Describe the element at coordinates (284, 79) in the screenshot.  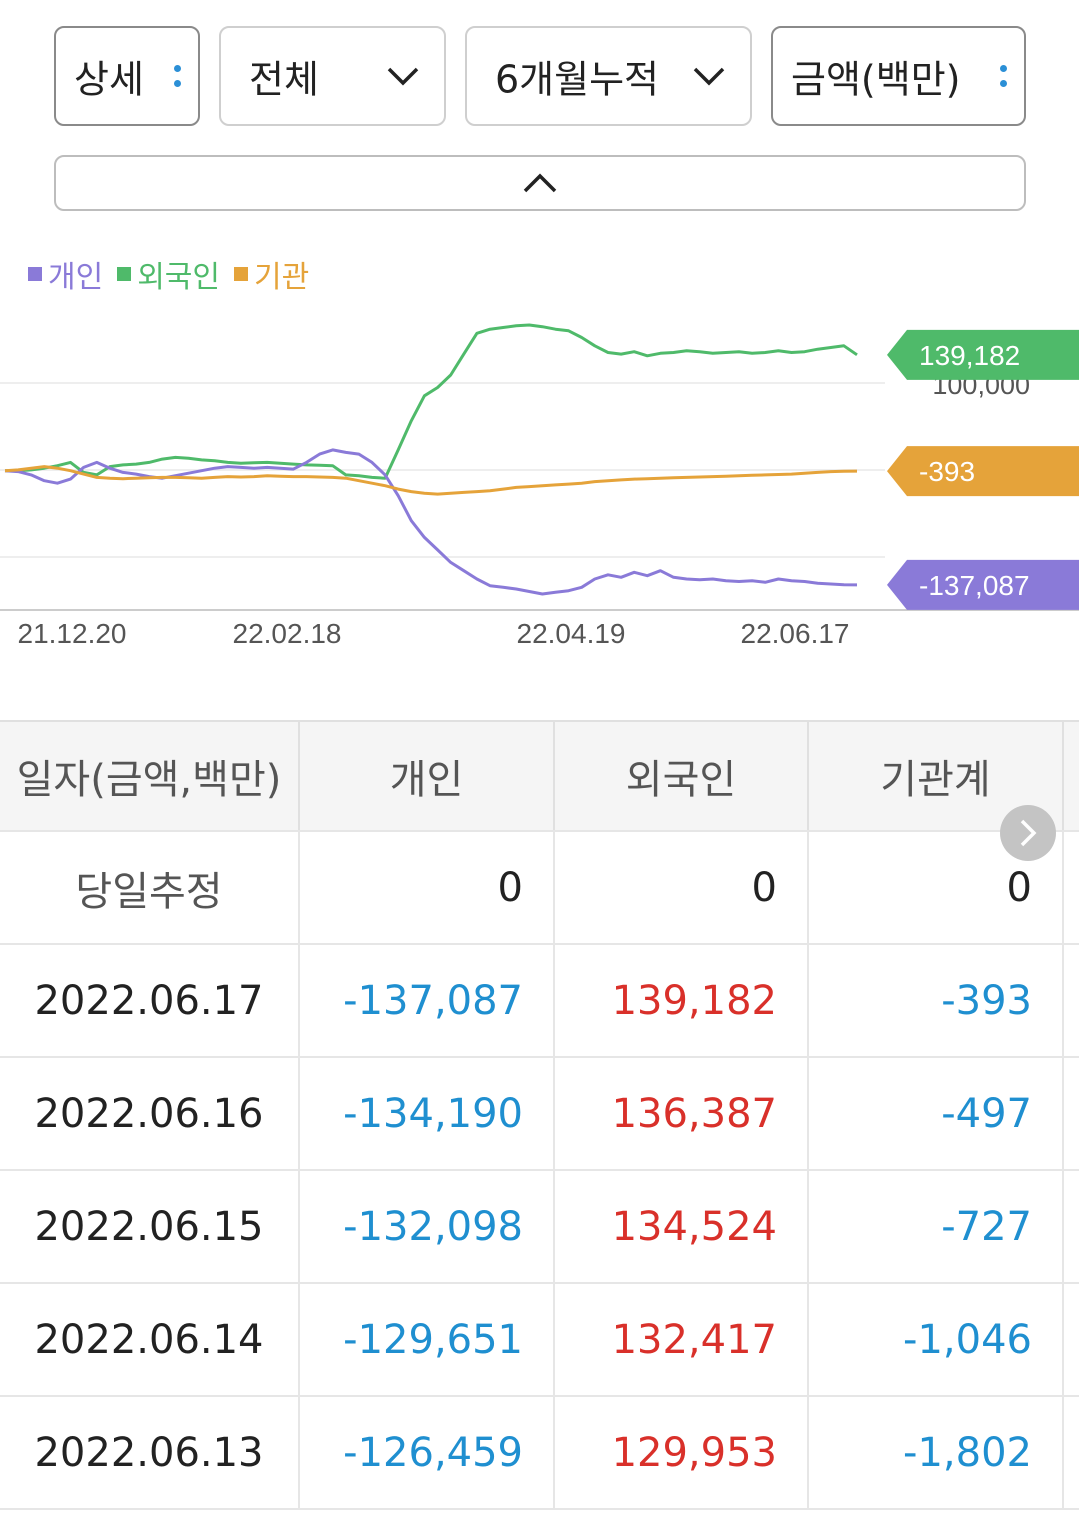
I see `scope-select-label: 전체` at that location.